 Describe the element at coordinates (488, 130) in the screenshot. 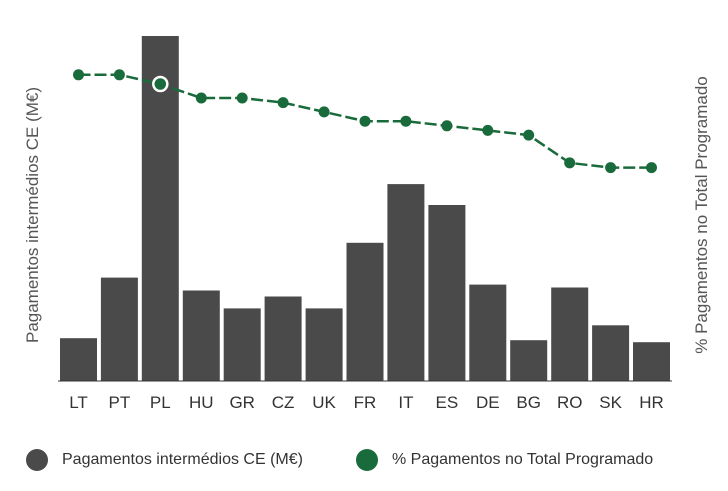

I see `line-point-de` at that location.